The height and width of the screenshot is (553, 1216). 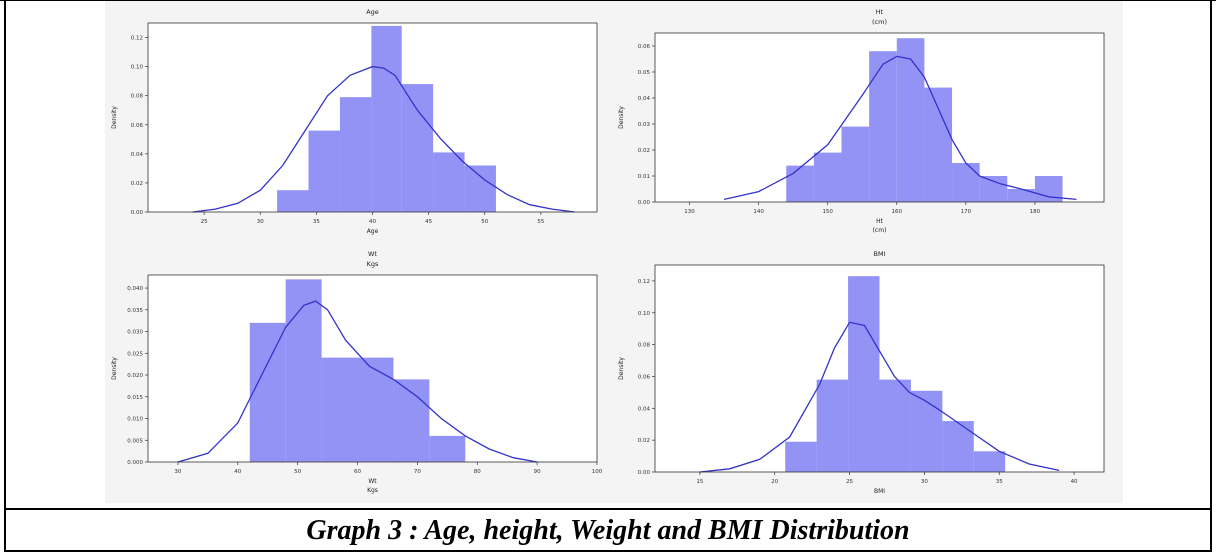 I want to click on chart-0-ylabel: Density, so click(x=114, y=117).